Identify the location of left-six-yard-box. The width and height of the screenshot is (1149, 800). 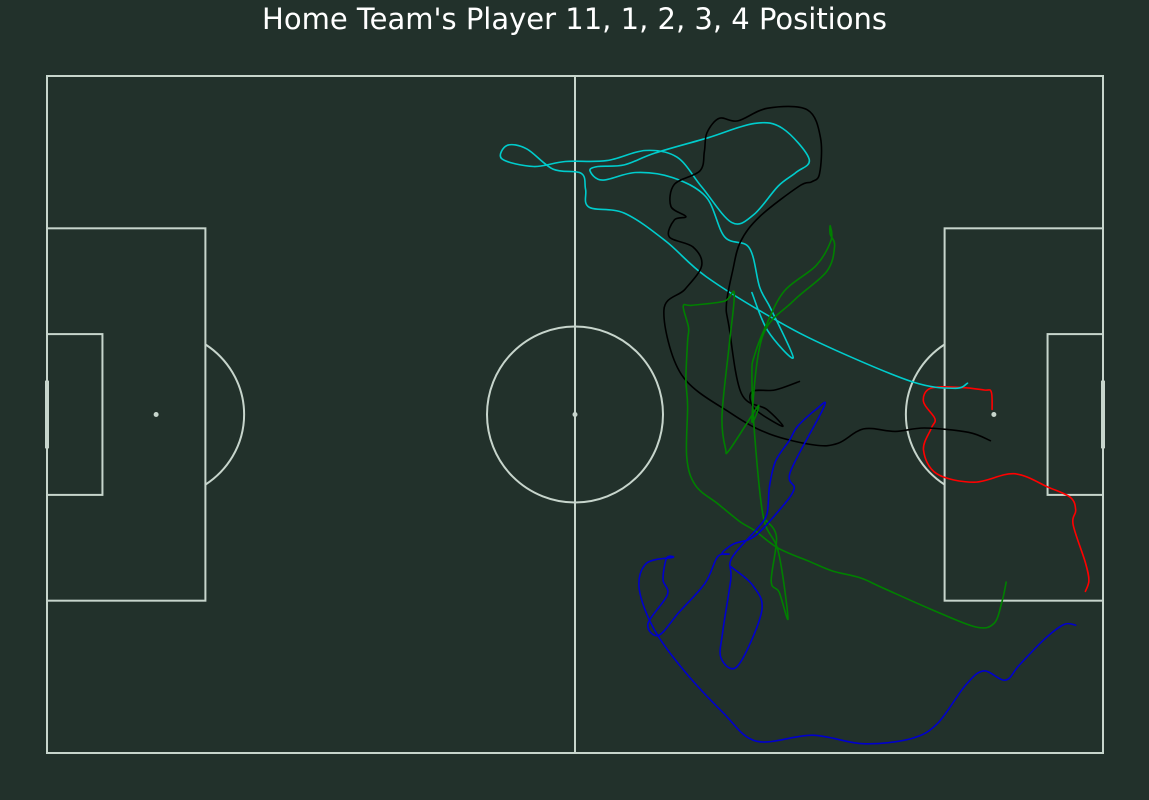
(75, 414).